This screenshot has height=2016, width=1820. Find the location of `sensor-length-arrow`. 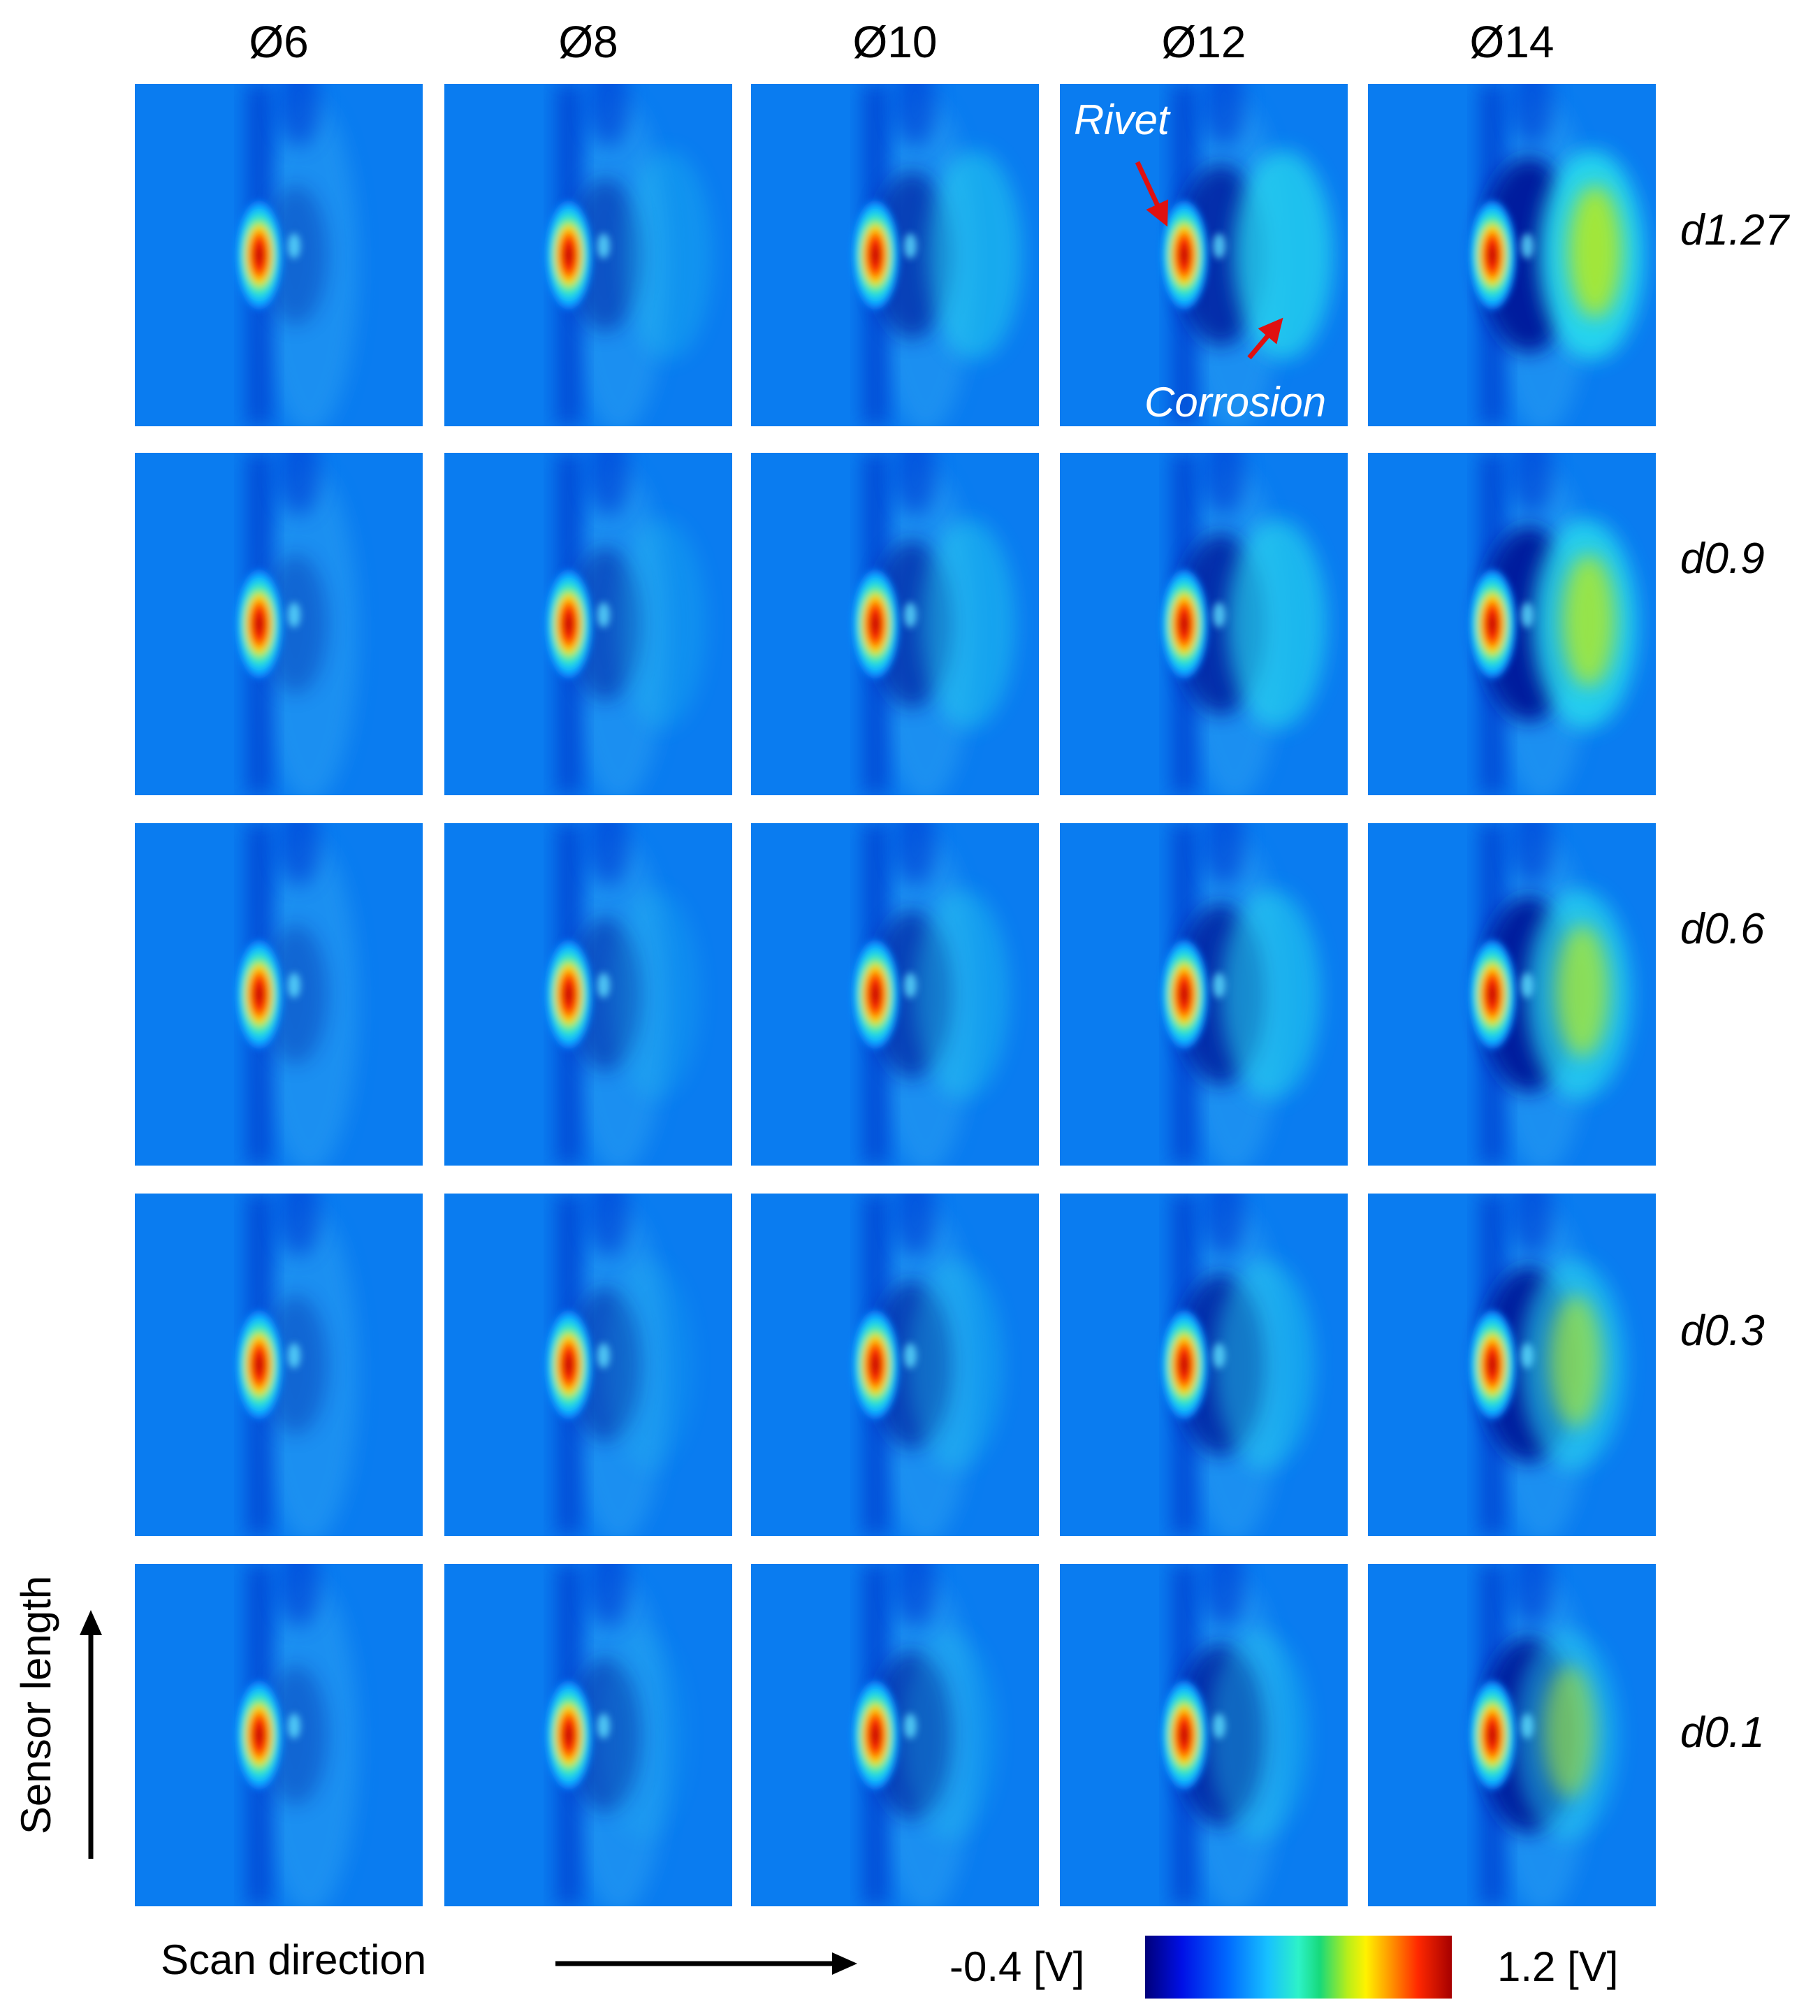

sensor-length-arrow is located at coordinates (91, 1734).